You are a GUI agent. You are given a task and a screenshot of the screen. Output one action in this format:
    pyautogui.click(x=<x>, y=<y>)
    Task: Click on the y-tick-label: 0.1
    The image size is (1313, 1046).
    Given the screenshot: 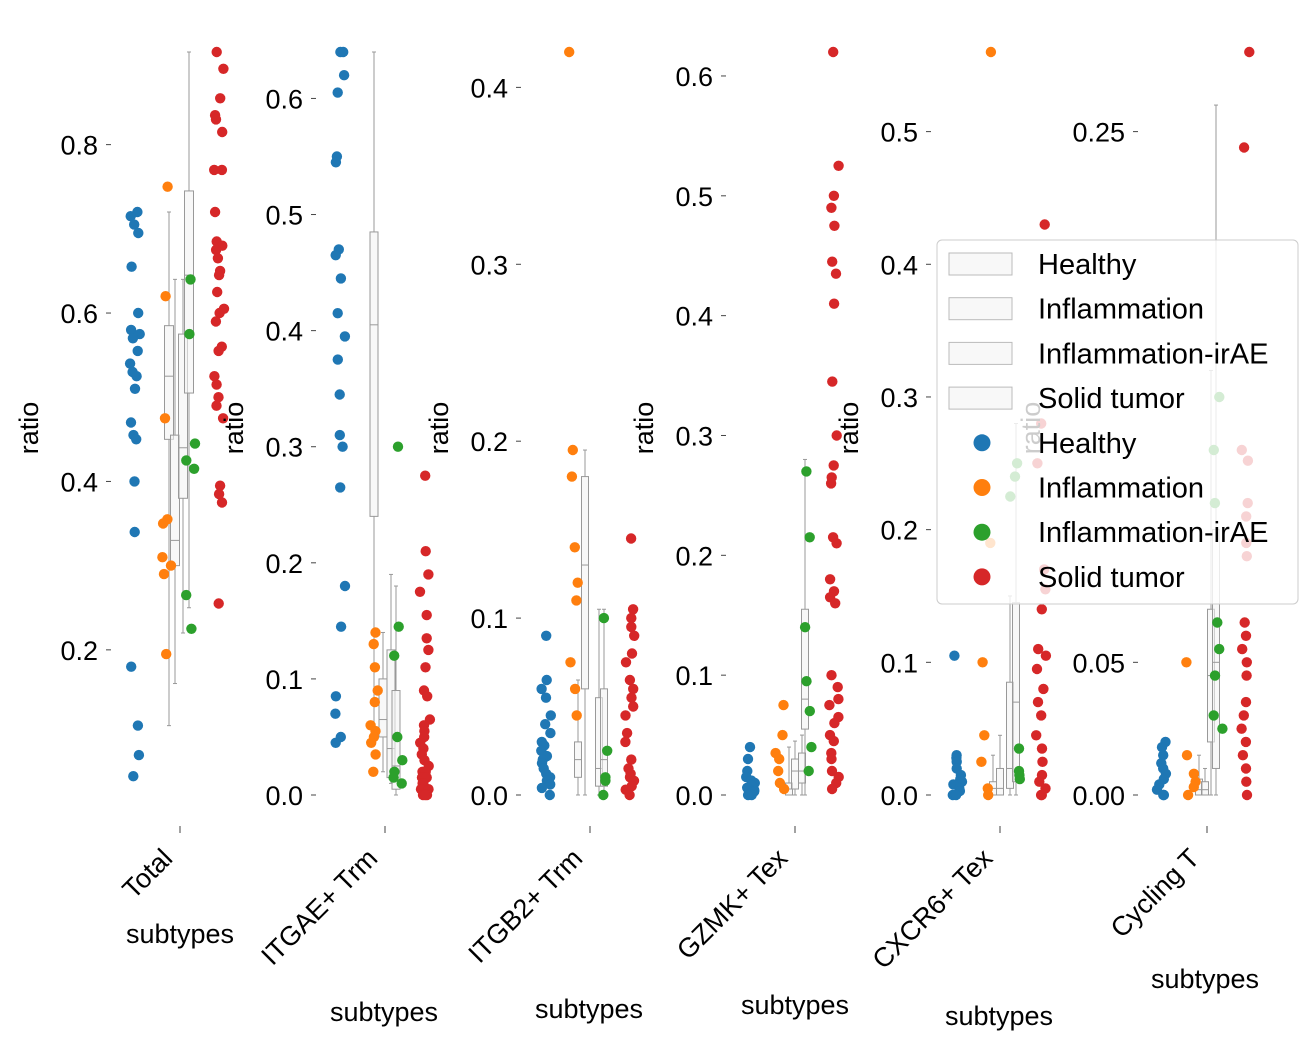 What is the action you would take?
    pyautogui.click(x=489, y=619)
    